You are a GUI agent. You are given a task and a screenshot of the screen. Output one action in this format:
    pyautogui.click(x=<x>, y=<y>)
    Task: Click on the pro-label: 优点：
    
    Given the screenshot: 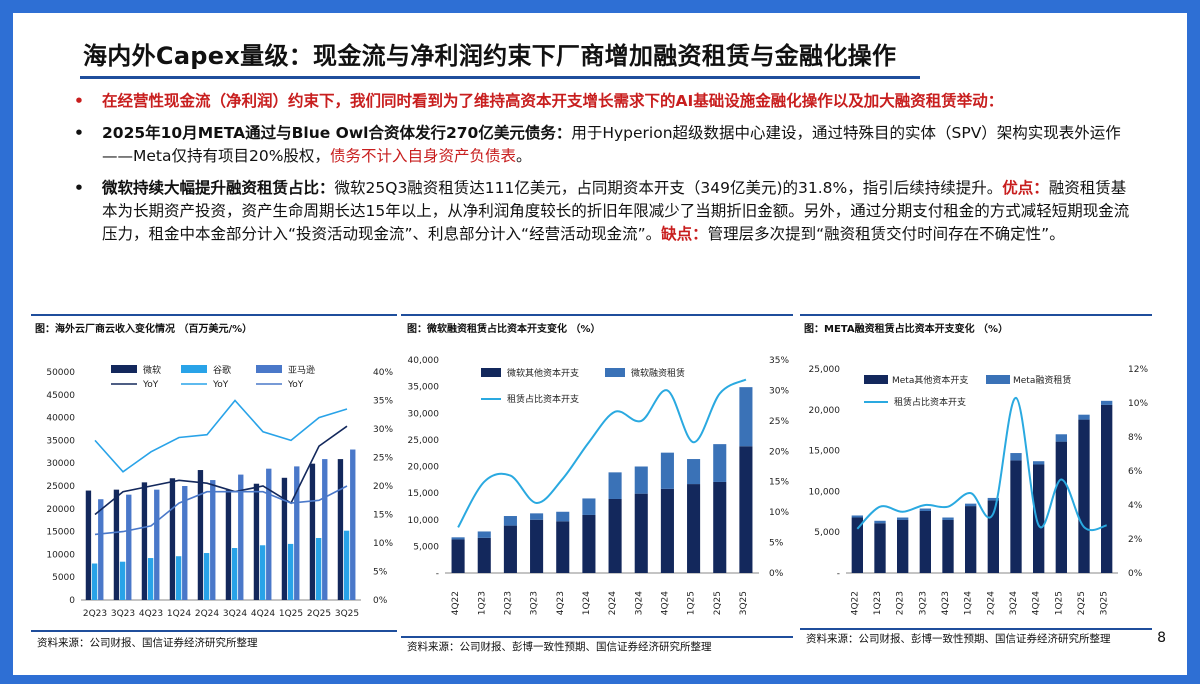 What is the action you would take?
    pyautogui.click(x=1025, y=188)
    